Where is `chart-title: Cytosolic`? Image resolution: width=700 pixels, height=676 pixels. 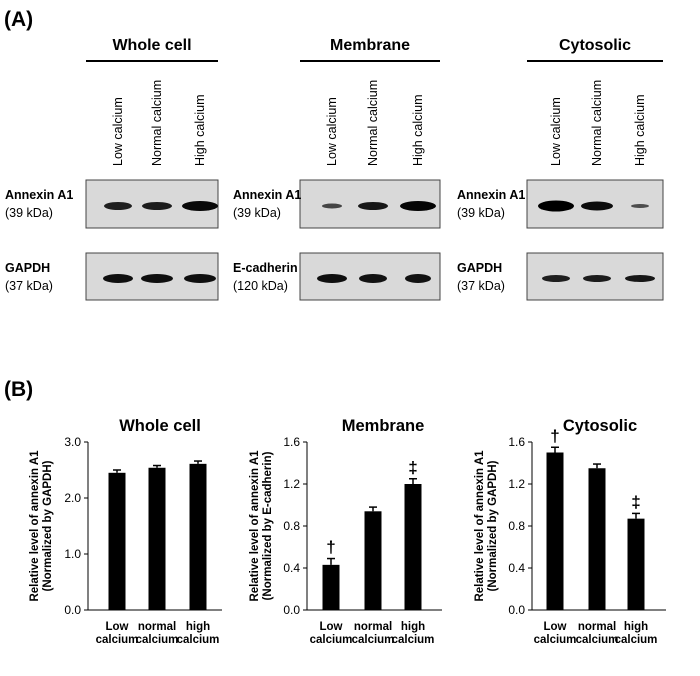
chart-title: Cytosolic is located at coordinates (600, 426).